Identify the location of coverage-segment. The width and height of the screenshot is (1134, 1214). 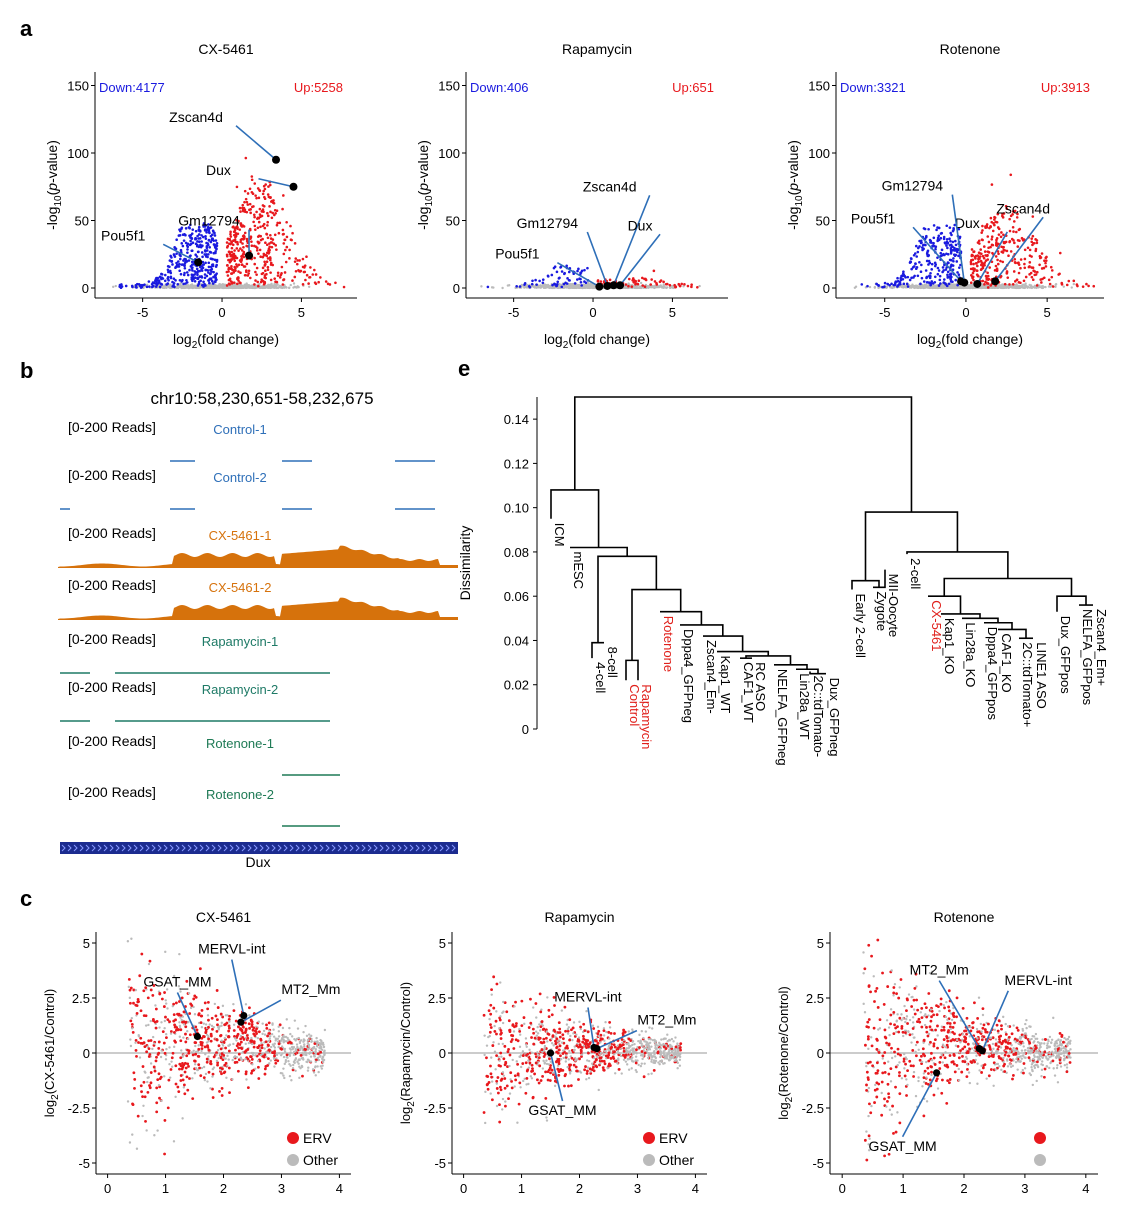
(311, 826).